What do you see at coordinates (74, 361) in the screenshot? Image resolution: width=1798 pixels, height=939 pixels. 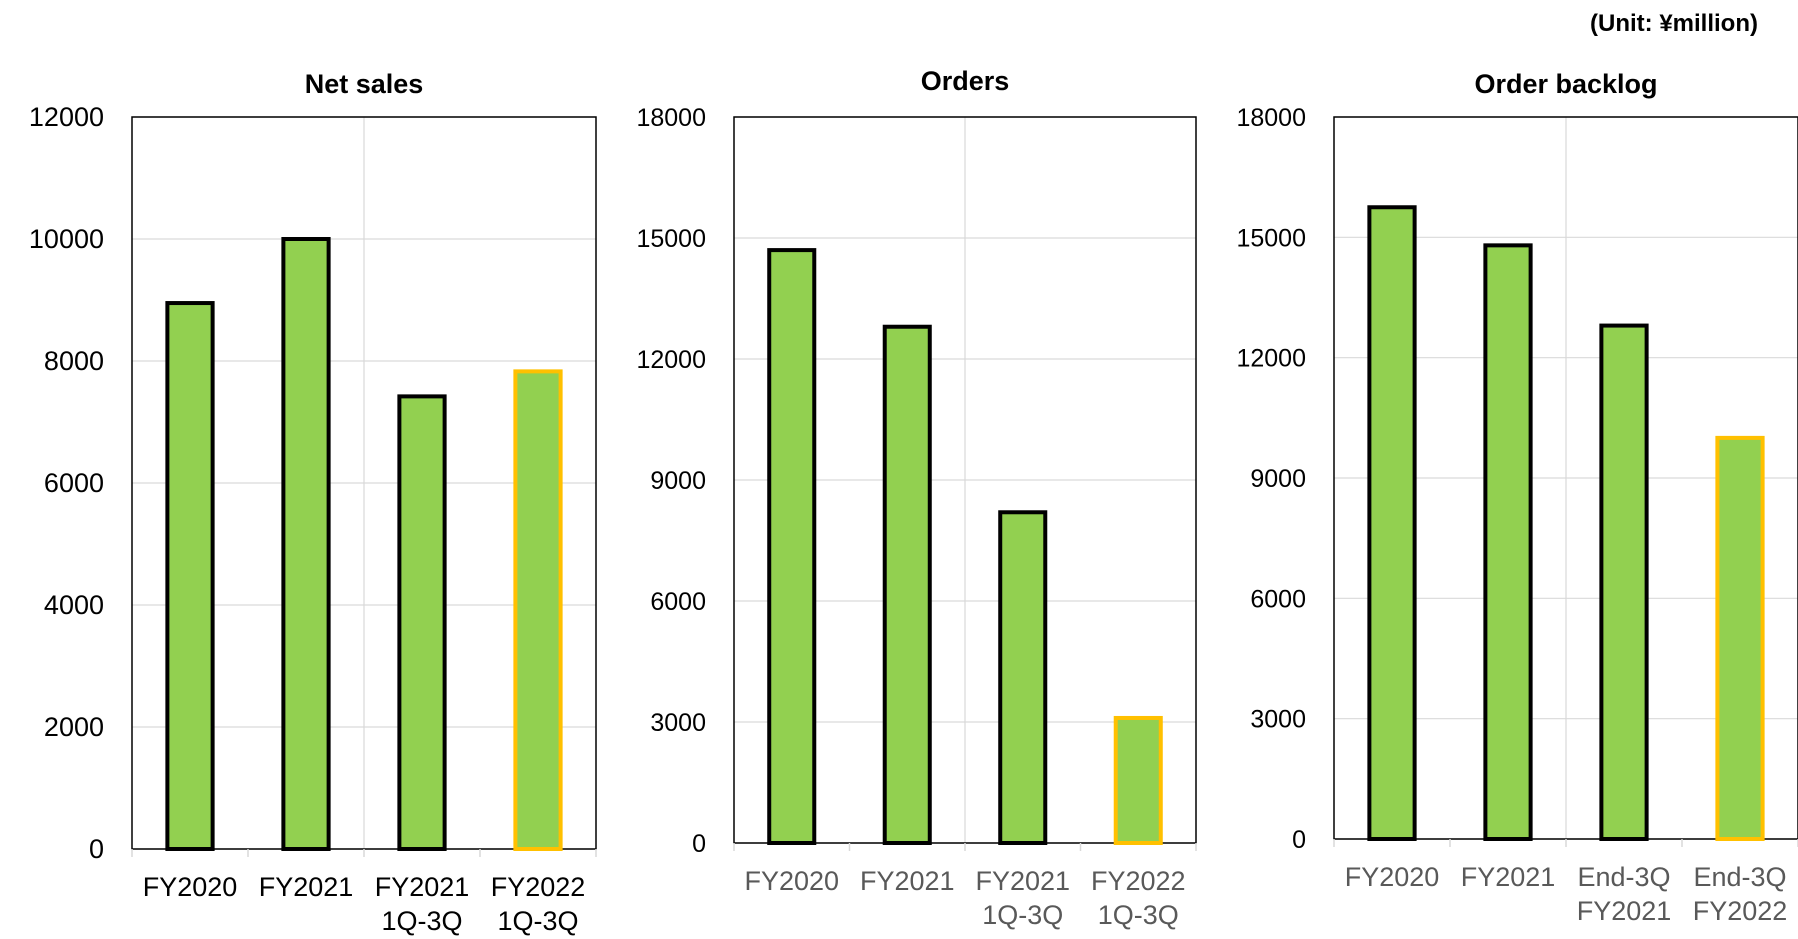 I see `y-tick-label: 8000` at bounding box center [74, 361].